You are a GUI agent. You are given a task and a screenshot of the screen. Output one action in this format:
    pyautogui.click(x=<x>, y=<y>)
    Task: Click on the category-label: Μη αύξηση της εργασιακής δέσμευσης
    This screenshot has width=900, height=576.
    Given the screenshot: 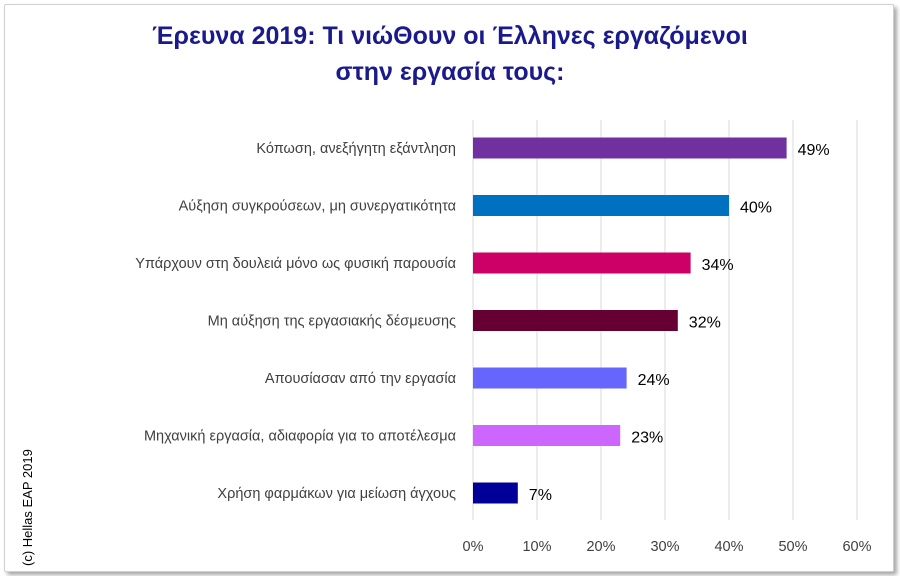 What is the action you would take?
    pyautogui.click(x=332, y=322)
    